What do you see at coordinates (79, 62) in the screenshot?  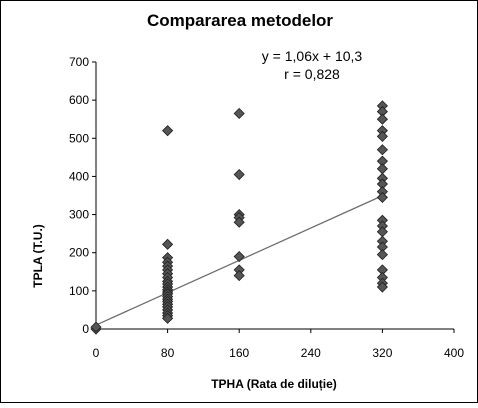 I see `y-tick-label: 700` at bounding box center [79, 62].